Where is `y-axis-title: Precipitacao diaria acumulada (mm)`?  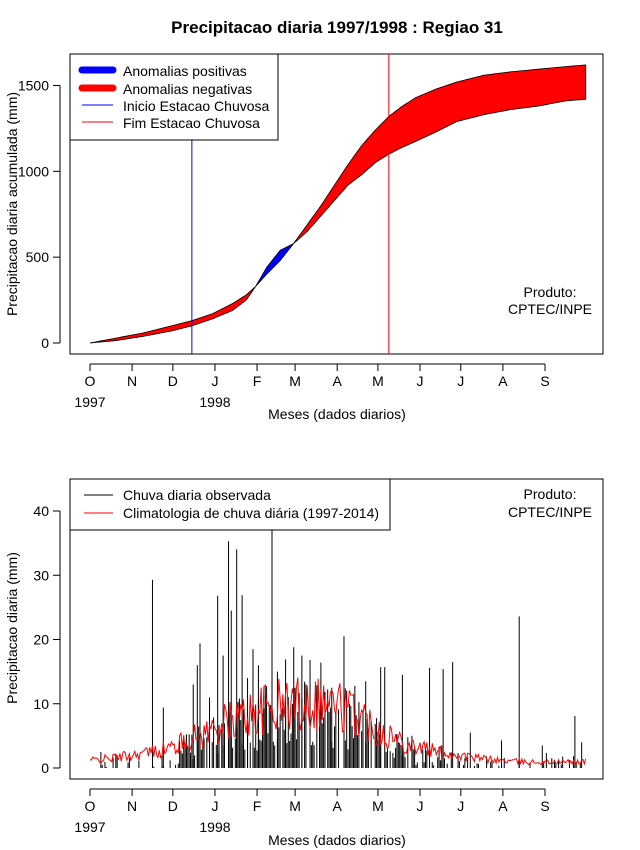 y-axis-title: Precipitacao diaria acumulada (mm) is located at coordinates (12, 204).